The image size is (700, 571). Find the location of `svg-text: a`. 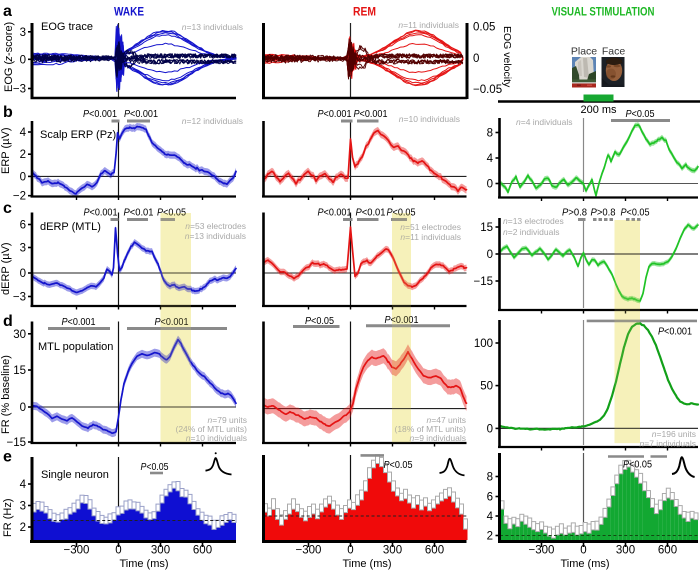

svg-text: a is located at coordinates (7, 11).